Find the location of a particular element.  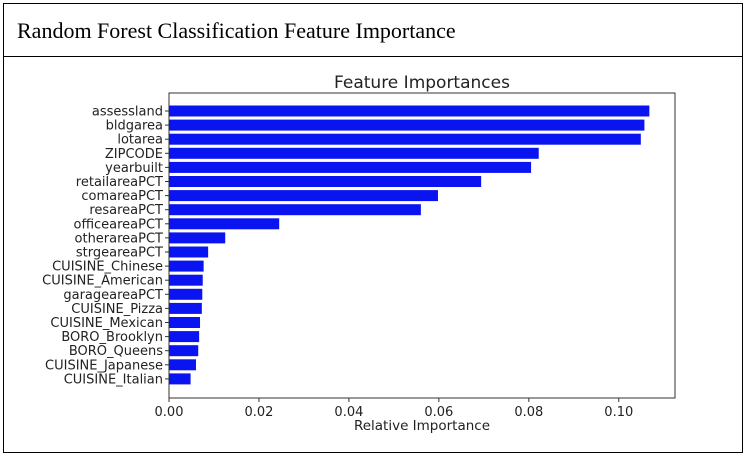

bar-retailareapct is located at coordinates (325, 181).